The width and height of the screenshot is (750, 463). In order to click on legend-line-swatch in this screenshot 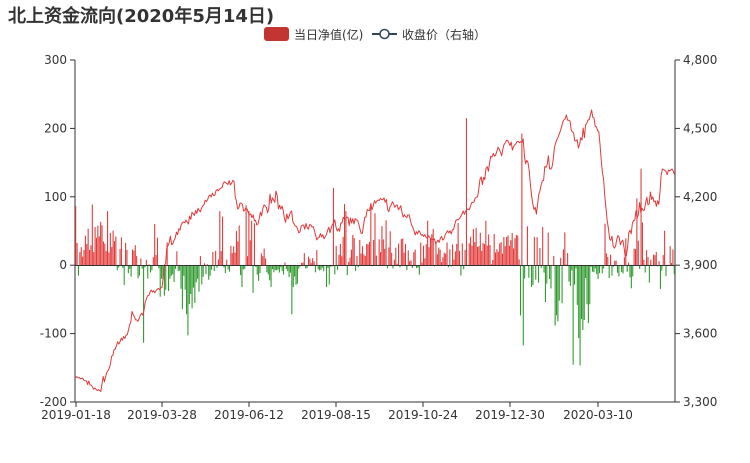, I will do `click(384, 34)`.